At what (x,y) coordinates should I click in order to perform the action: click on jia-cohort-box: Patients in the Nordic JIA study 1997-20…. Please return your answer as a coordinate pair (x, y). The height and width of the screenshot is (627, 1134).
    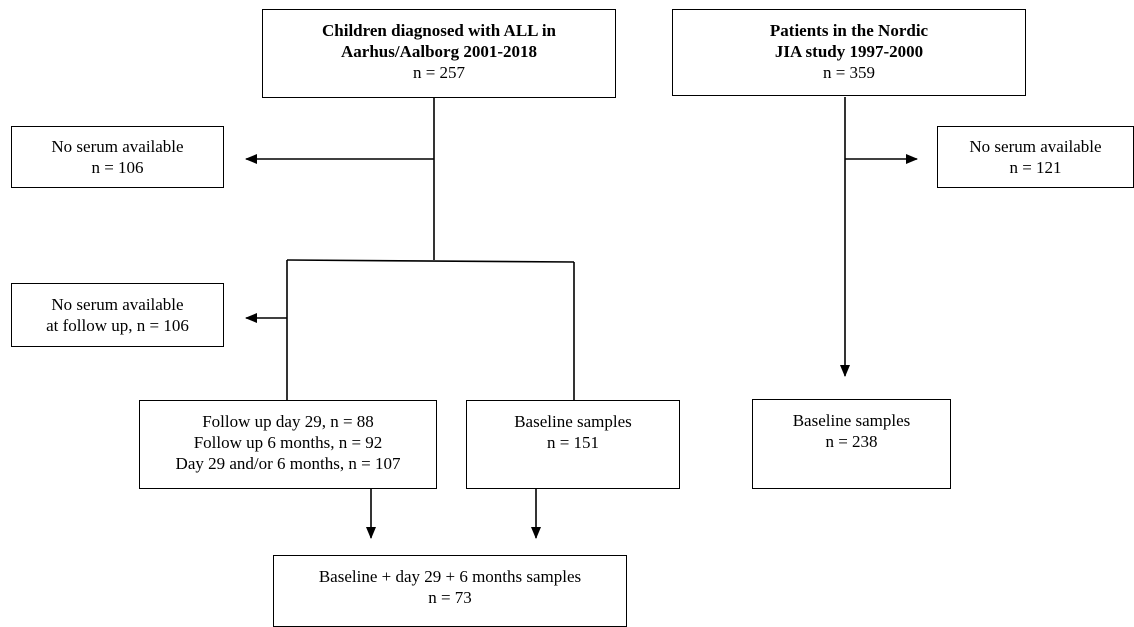
    Looking at the image, I should click on (849, 52).